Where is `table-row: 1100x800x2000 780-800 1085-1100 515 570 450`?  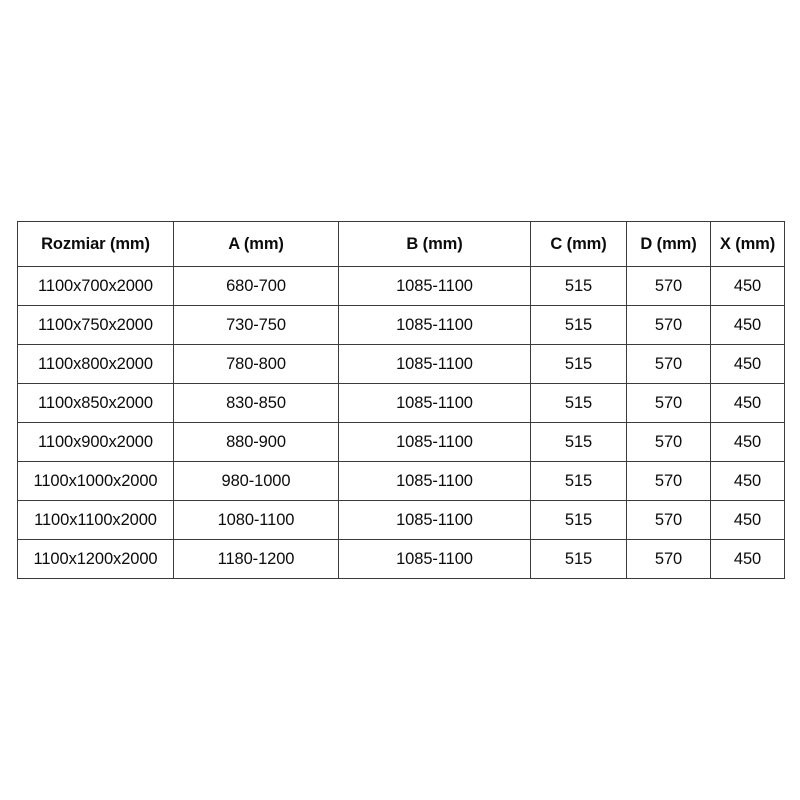
table-row: 1100x800x2000 780-800 1085-1100 515 570 450 is located at coordinates (401, 364).